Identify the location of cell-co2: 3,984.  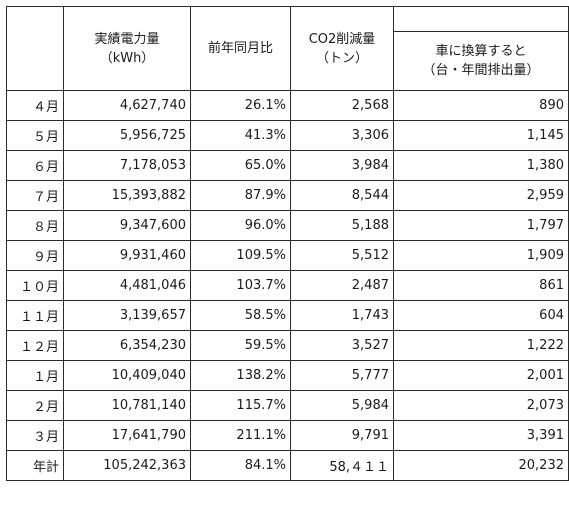
(342, 165).